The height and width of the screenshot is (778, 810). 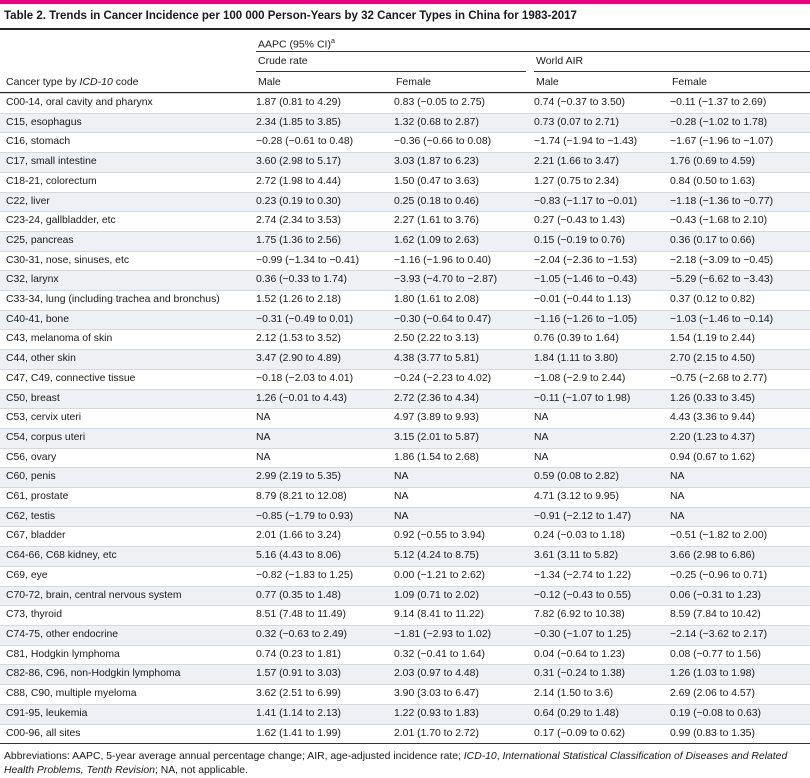 What do you see at coordinates (598, 497) in the screenshot?
I see `air-male-cell: 4.71 (3.12 to 9.95)` at bounding box center [598, 497].